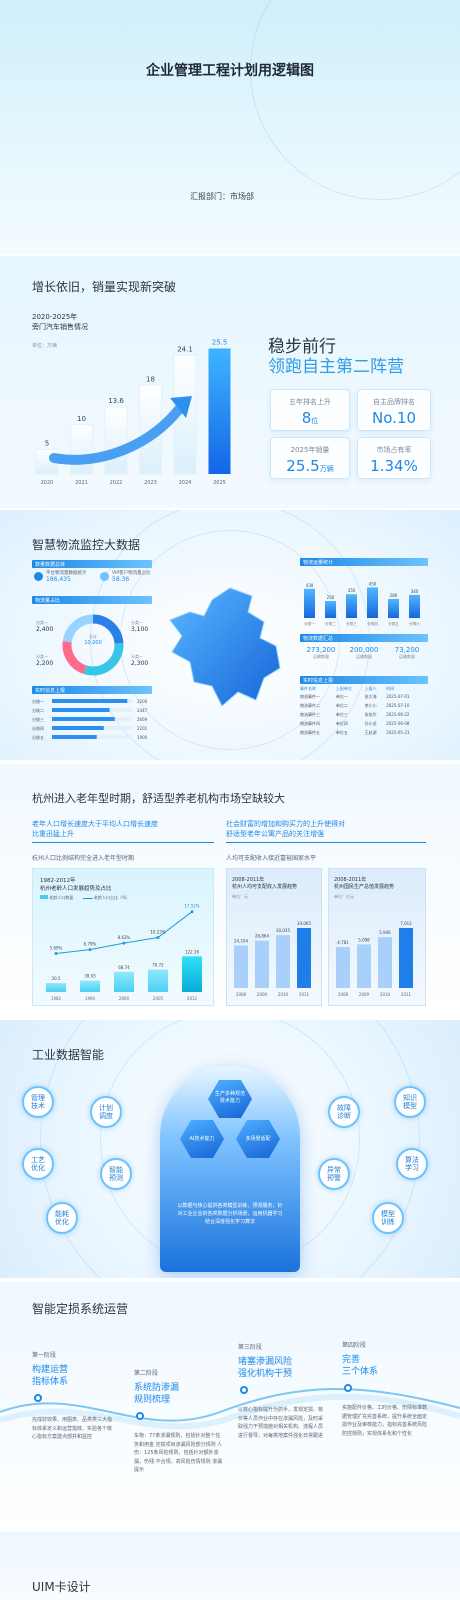 The image size is (460, 1600). Describe the element at coordinates (90, 719) in the screenshot. I see `report-hbar-chart: 分拨一 3200 分拨二 2447 分拨三 2669 分拨四 2201 分拨五 1900` at that location.